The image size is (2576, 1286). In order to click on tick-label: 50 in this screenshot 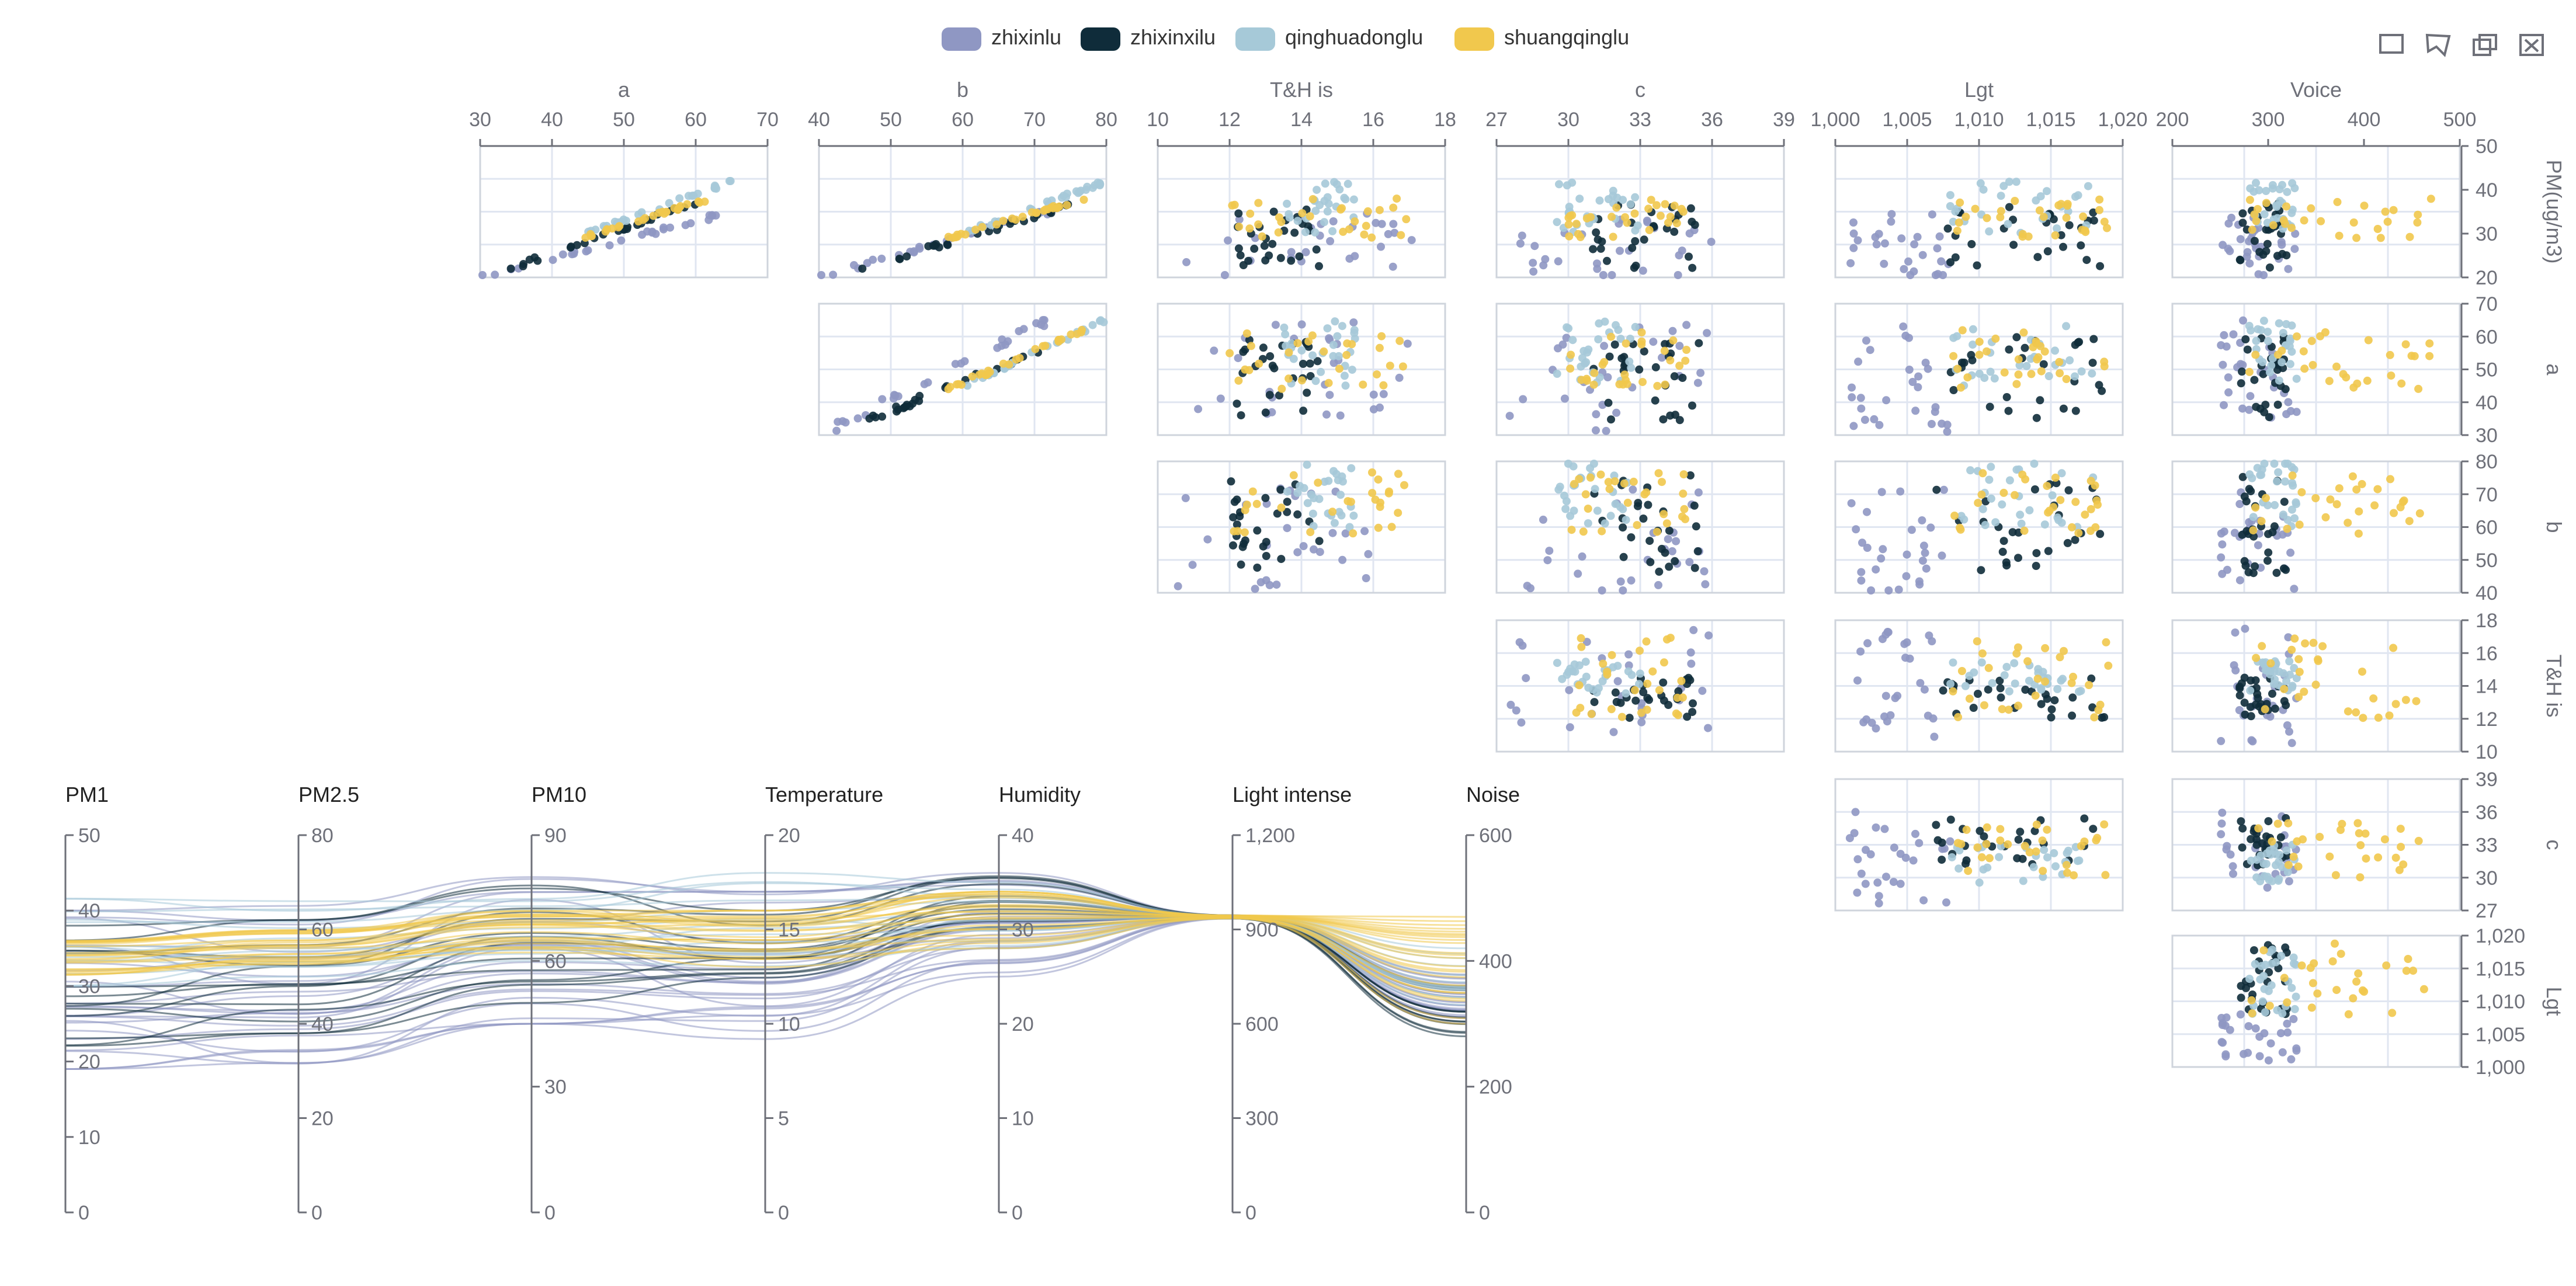, I will do `click(2487, 370)`.